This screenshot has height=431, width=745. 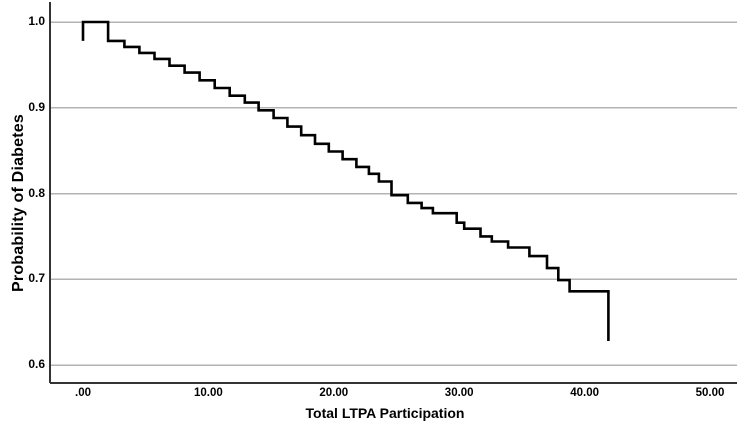 I want to click on x-axis-title: Total LTPA Participation, so click(x=385, y=413).